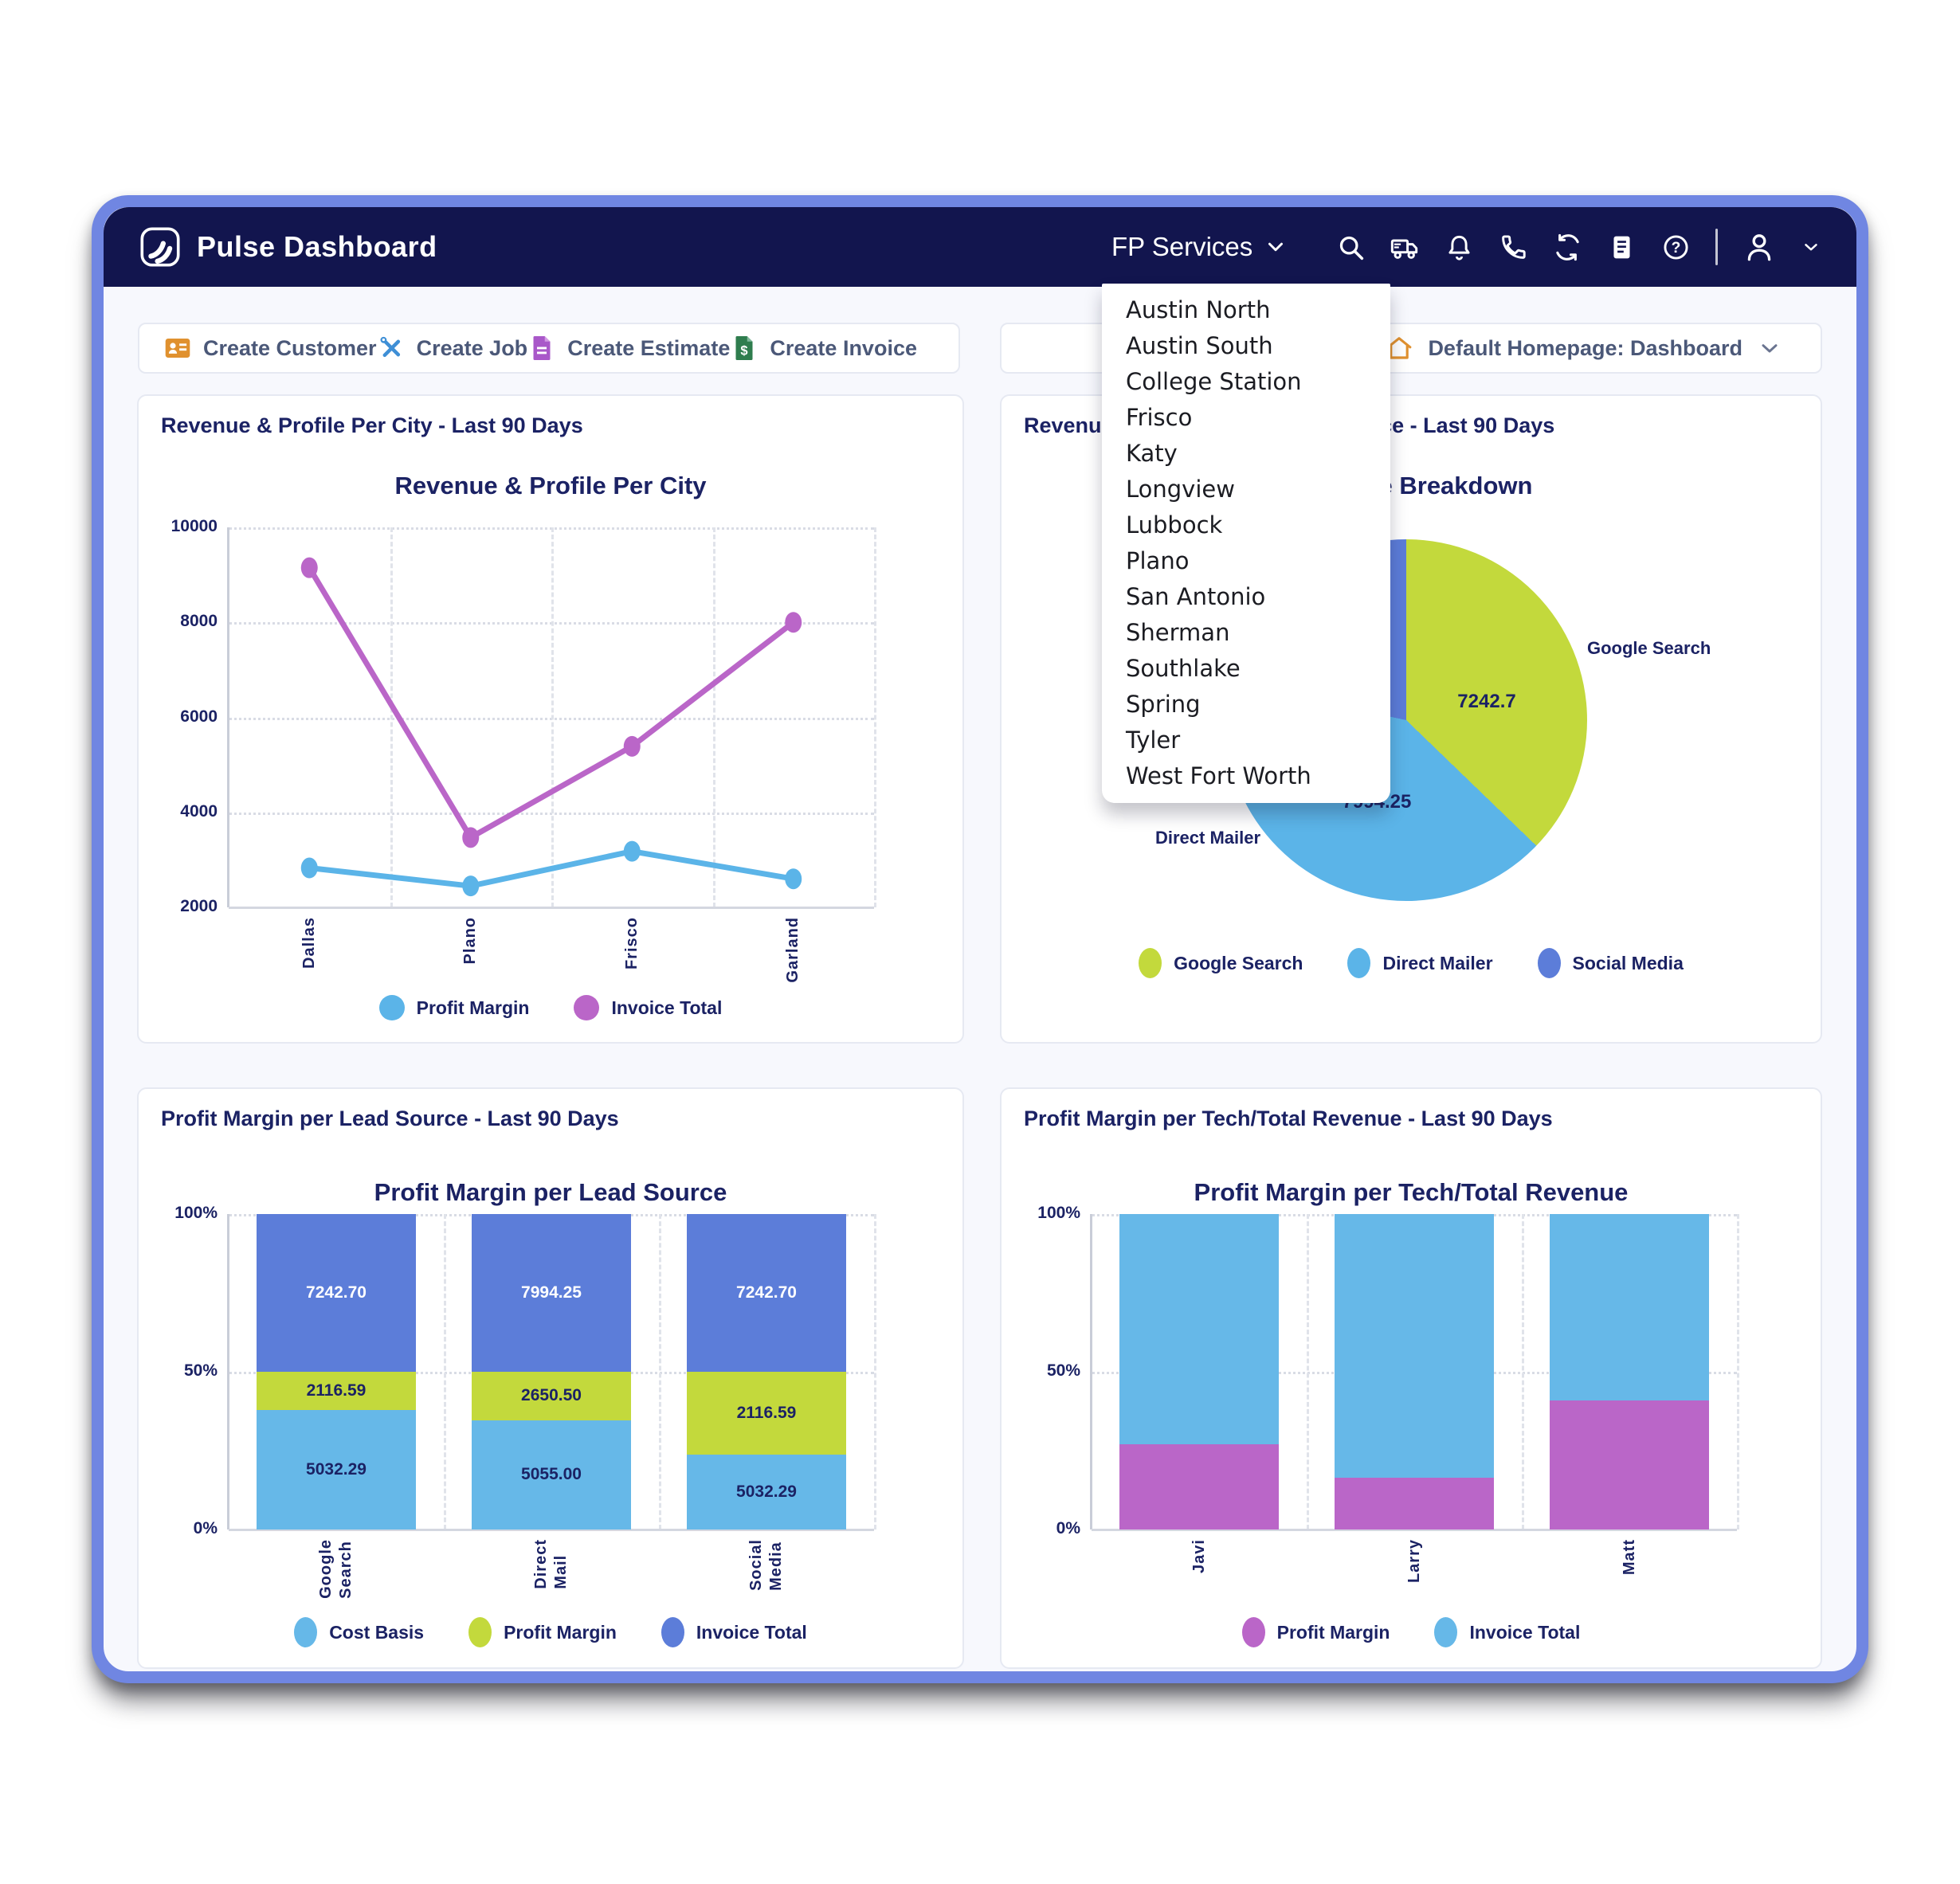 The height and width of the screenshot is (1884, 1960). What do you see at coordinates (1199, 345) in the screenshot?
I see `org-dropdown-item-austin-south: Austin South` at bounding box center [1199, 345].